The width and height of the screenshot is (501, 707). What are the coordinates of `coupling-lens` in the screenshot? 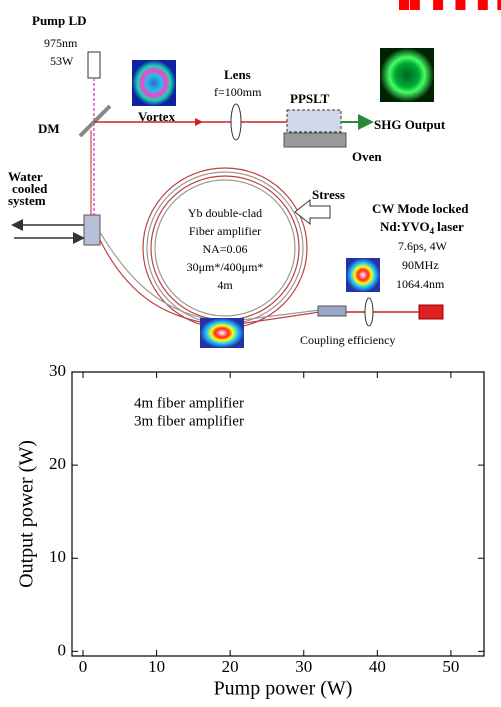 It's located at (369, 312).